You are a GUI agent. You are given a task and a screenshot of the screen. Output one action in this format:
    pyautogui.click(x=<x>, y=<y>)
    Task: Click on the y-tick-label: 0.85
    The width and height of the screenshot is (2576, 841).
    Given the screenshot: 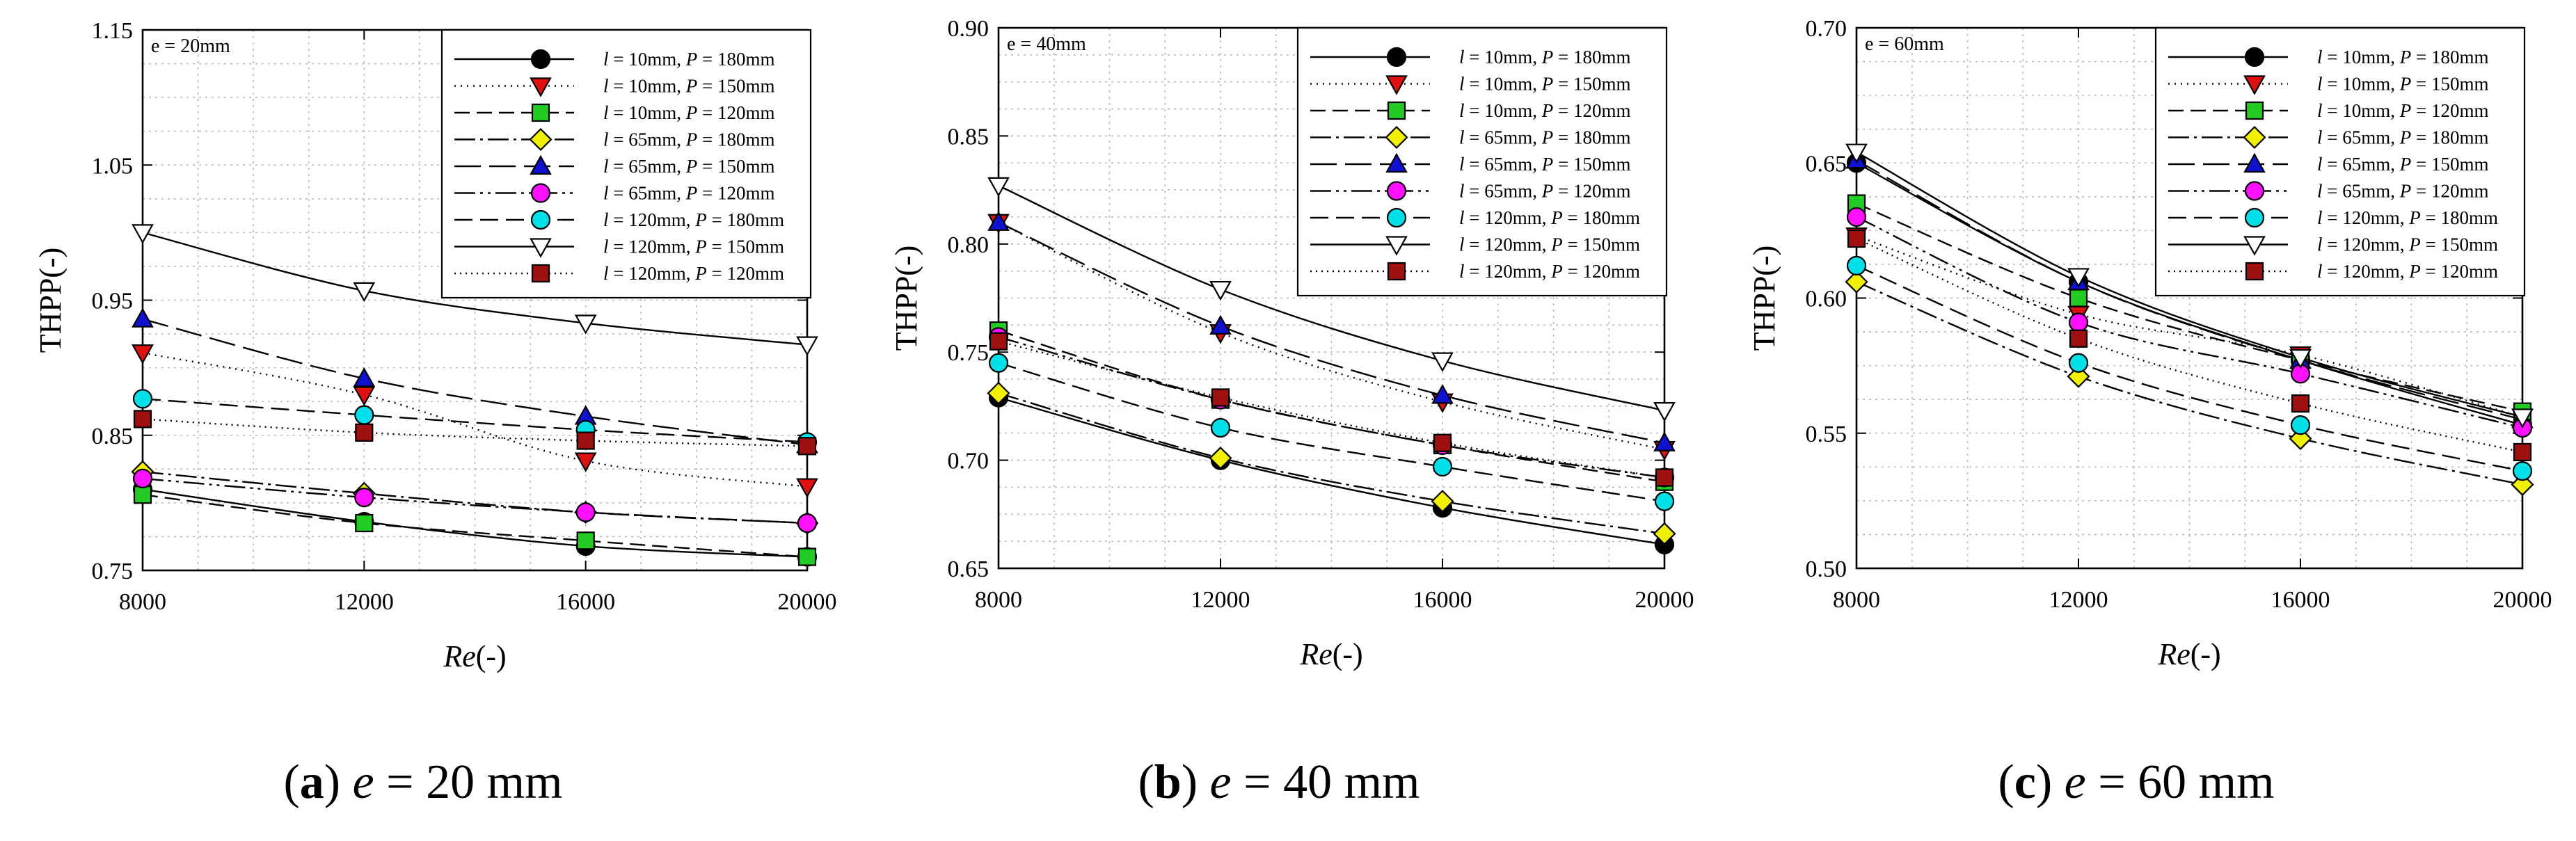 What is the action you would take?
    pyautogui.click(x=968, y=137)
    